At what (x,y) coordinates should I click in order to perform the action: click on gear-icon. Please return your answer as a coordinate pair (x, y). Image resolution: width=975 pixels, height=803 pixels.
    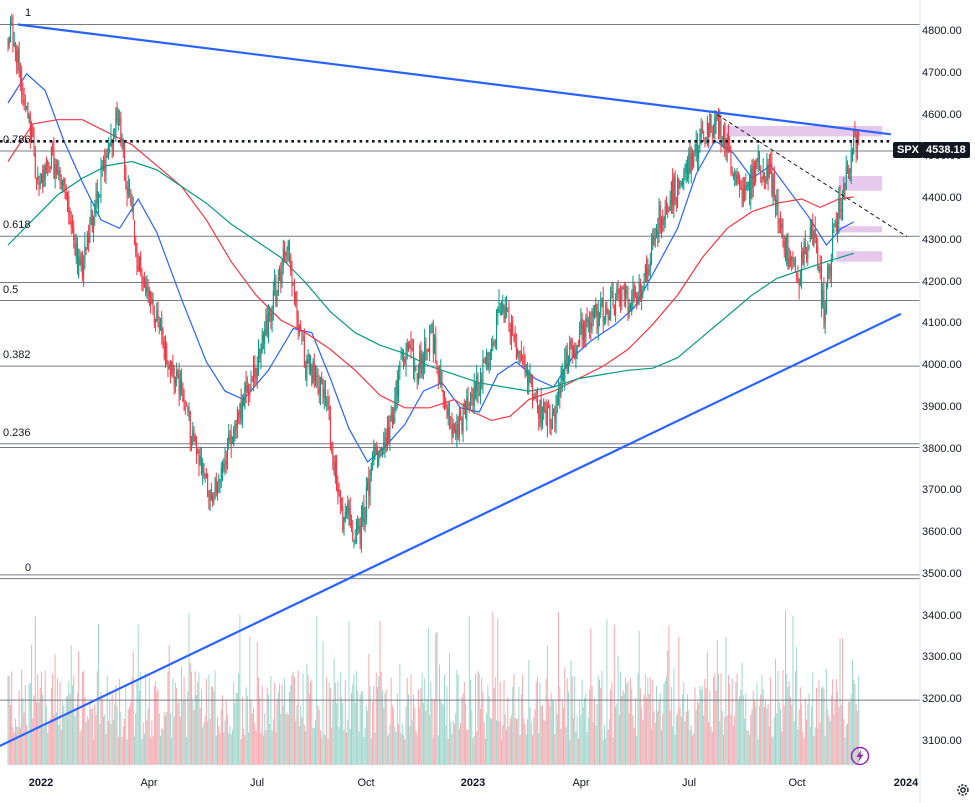
    Looking at the image, I should click on (963, 790).